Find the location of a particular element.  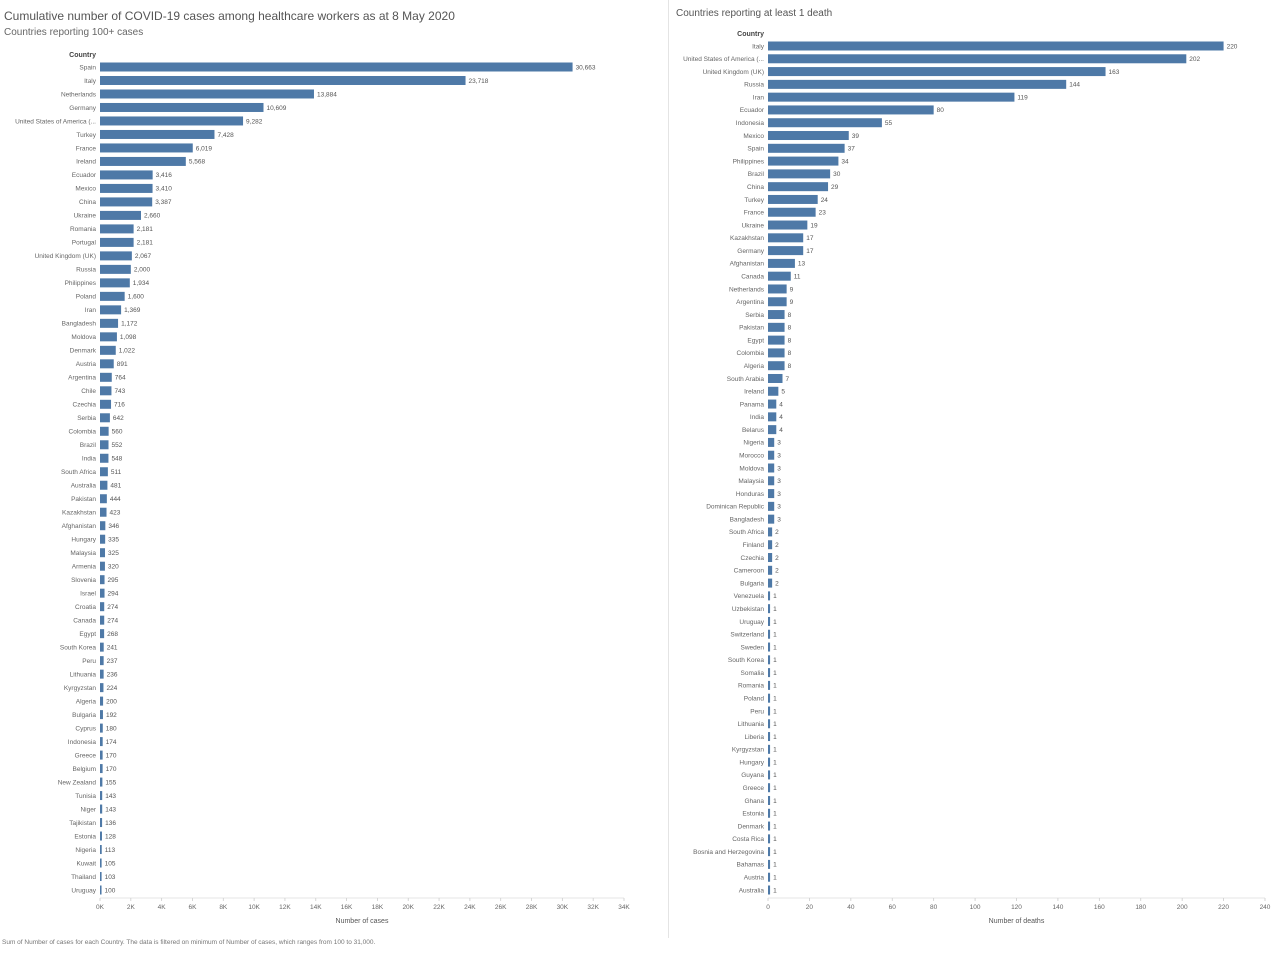

cases-category-label: Australia is located at coordinates (84, 486).